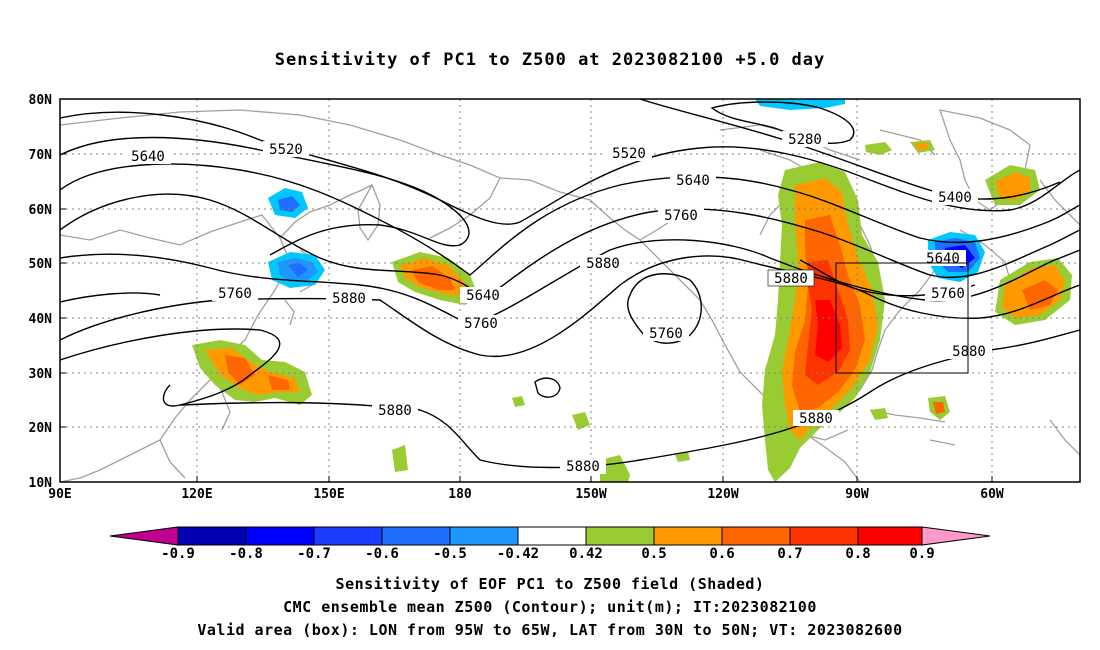 The width and height of the screenshot is (1100, 650). Describe the element at coordinates (41, 155) in the screenshot. I see `lat-label: 70N` at that location.